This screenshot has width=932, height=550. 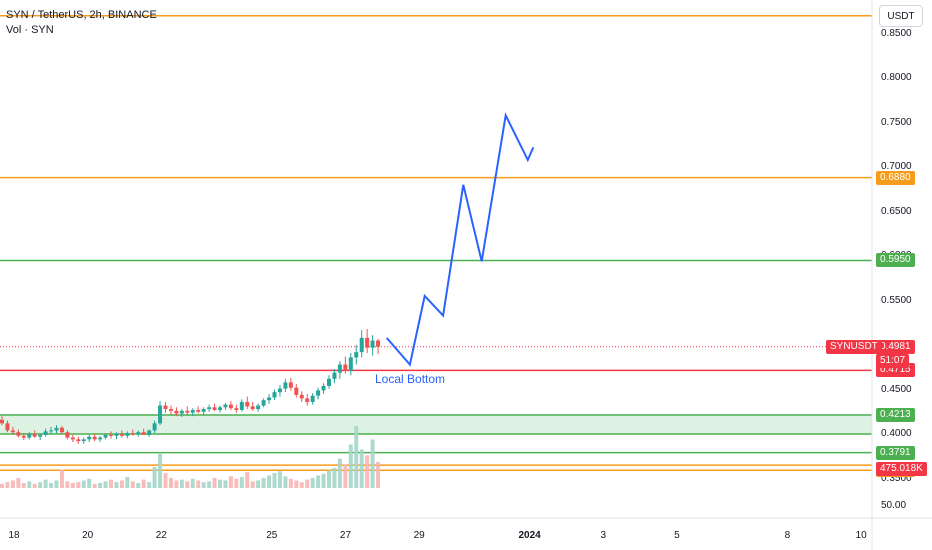 I want to click on local-bottom-annotation: Local Bottom, so click(x=410, y=379).